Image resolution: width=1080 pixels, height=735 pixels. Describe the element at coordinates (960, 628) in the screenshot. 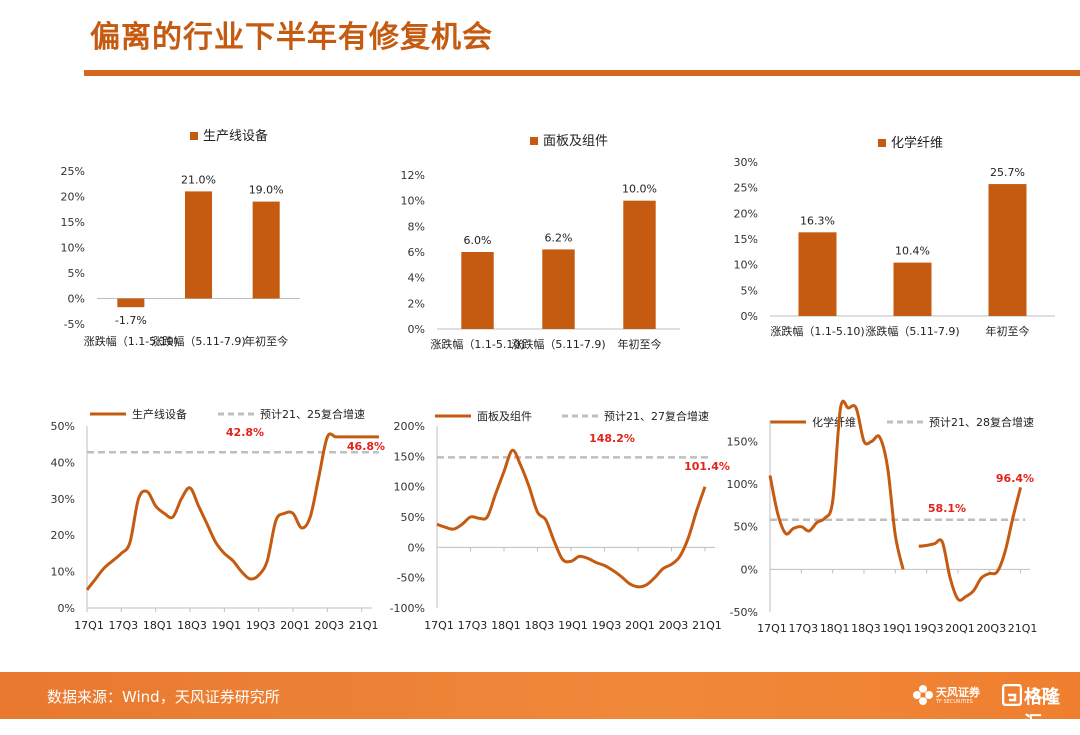

I see `x-tick-label: 20Q1` at that location.